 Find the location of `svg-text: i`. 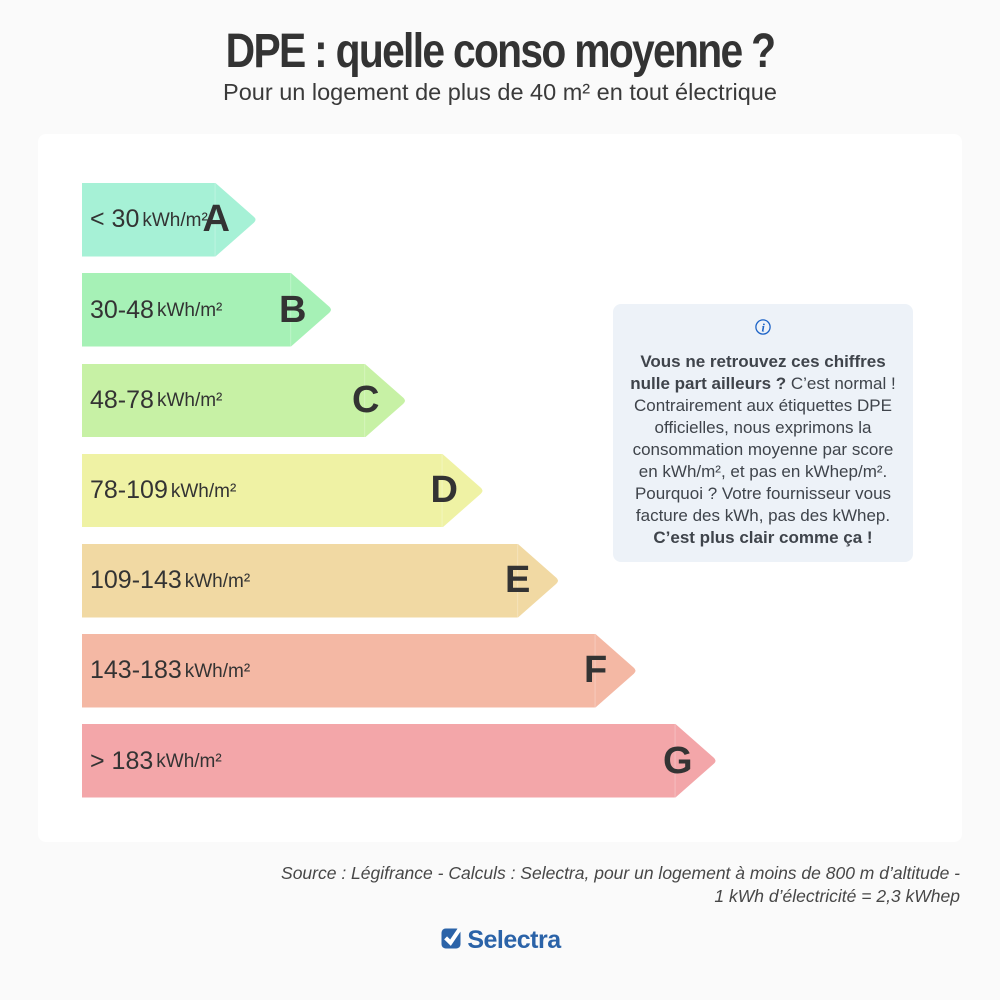

svg-text: i is located at coordinates (764, 327).